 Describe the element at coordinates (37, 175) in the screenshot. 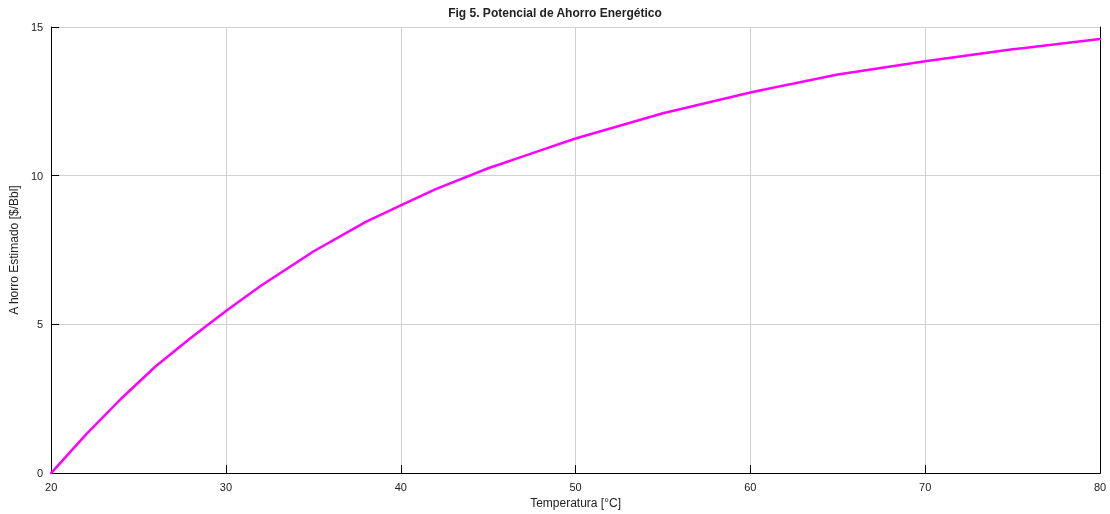

I see `y-tick-label: 10` at that location.